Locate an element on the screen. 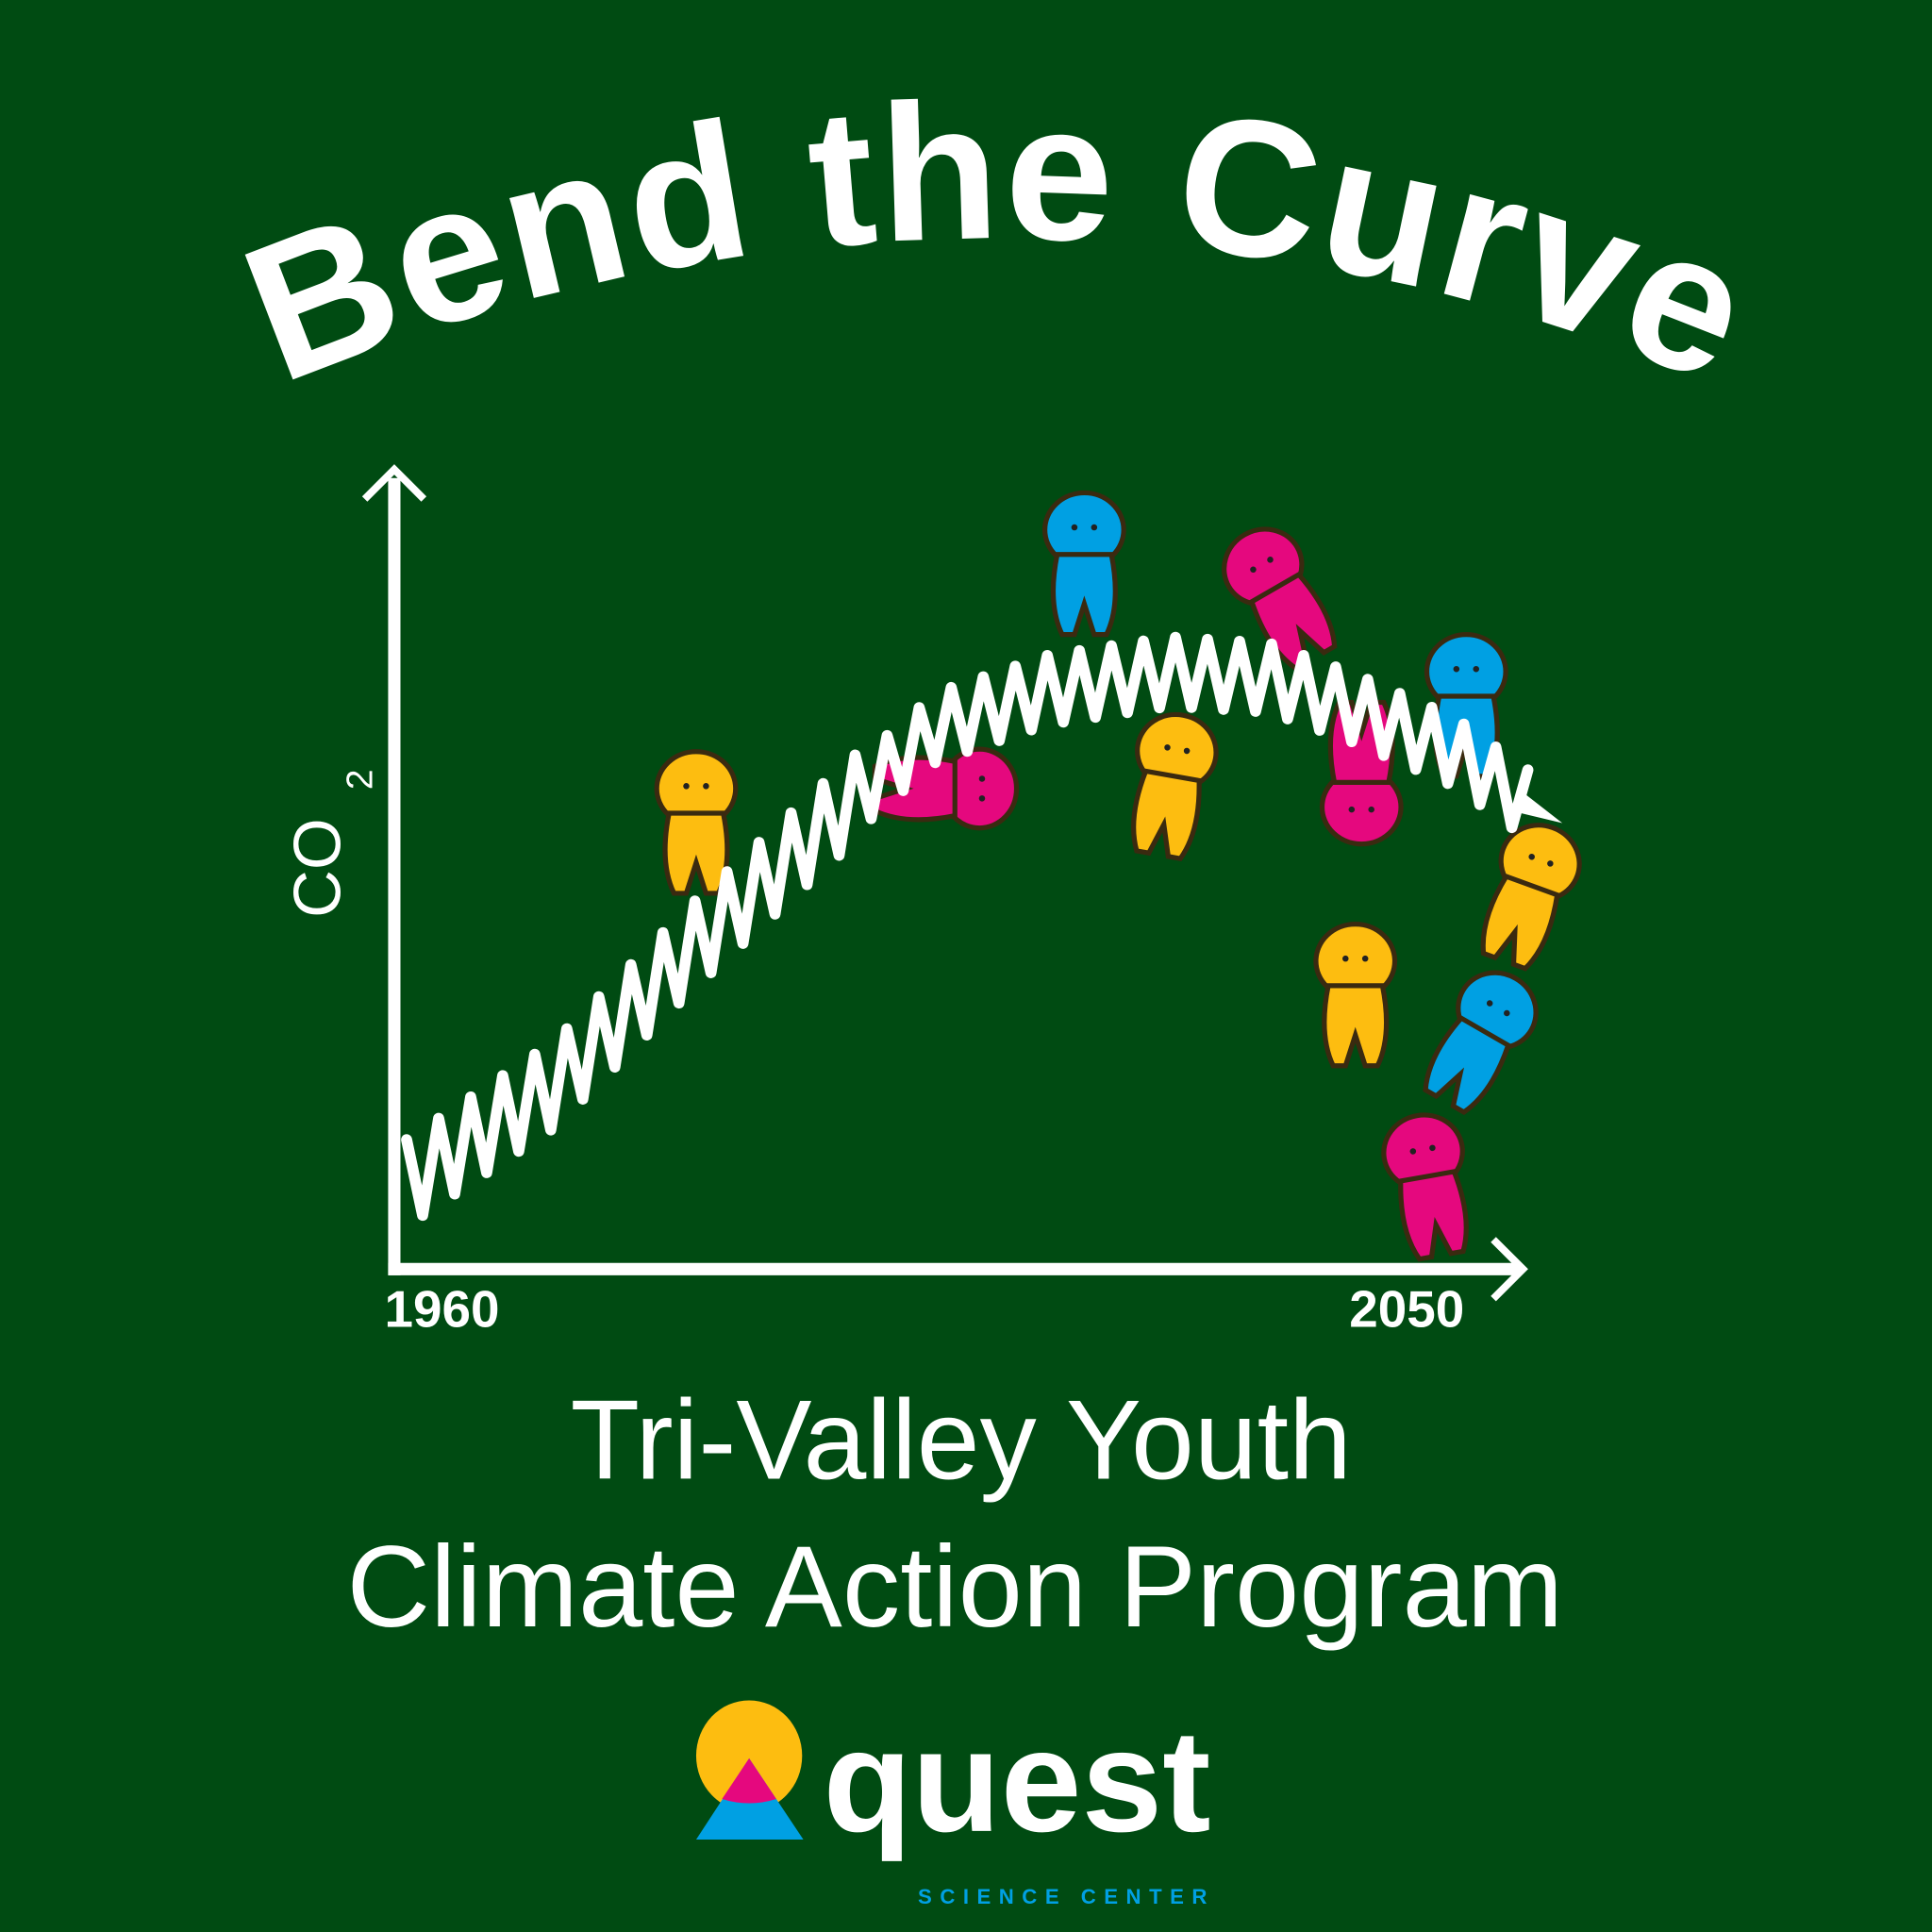  quest-logo: quest SCIENCE CENTER is located at coordinates (955, 1804).